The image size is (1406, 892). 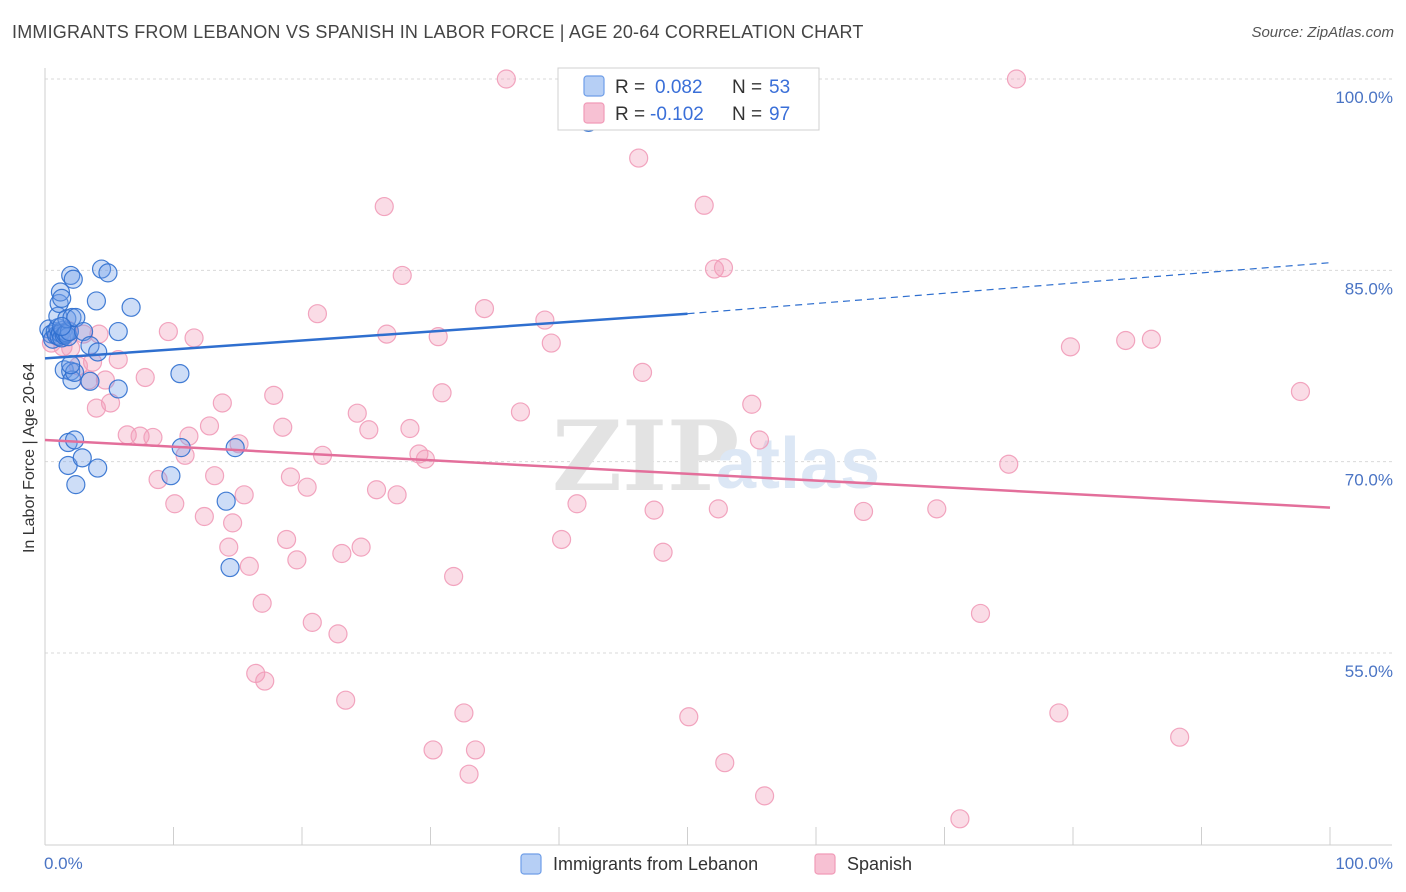 What do you see at coordinates (688, 99) in the screenshot?
I see `legend: R = 0.082 N = 53 R = -0.102 N = 97` at bounding box center [688, 99].